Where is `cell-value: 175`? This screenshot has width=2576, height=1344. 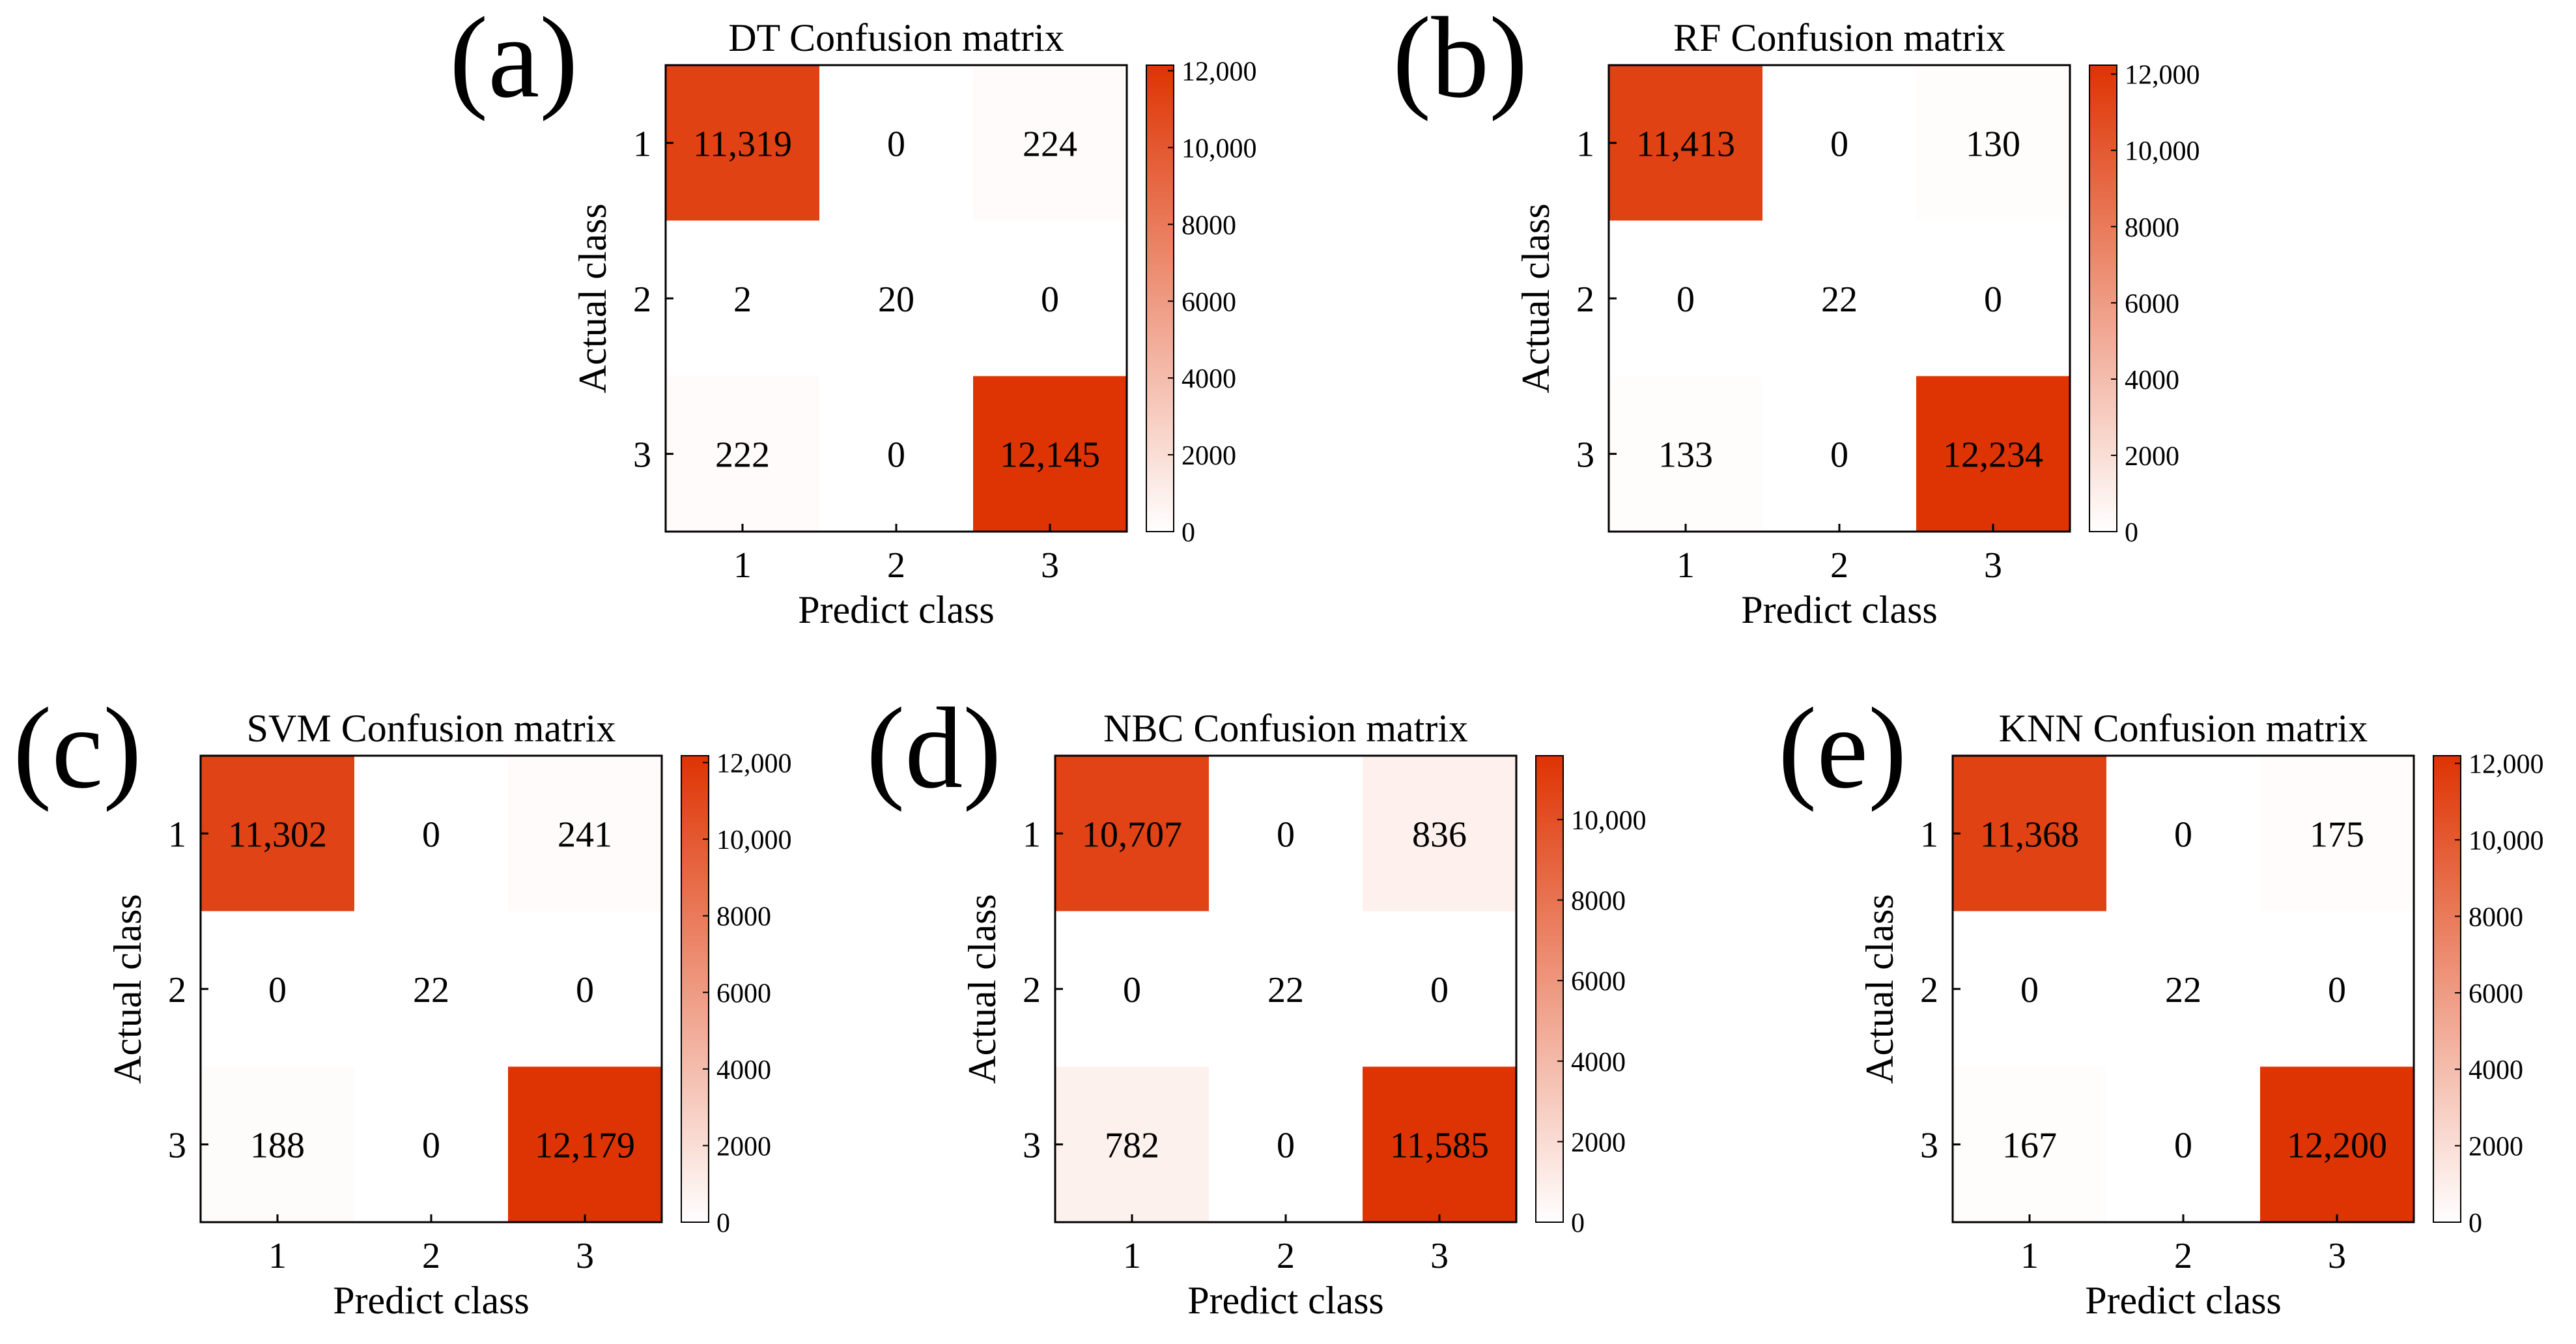
cell-value: 175 is located at coordinates (2337, 834).